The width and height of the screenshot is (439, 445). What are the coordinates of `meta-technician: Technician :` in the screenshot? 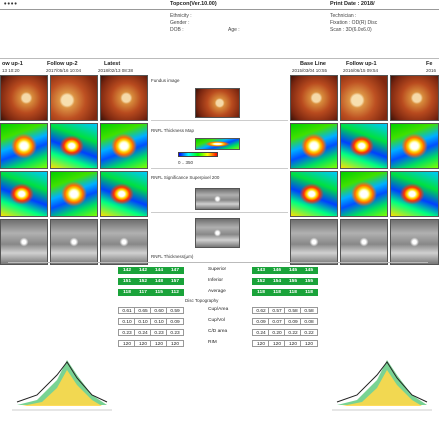 It's located at (343, 16).